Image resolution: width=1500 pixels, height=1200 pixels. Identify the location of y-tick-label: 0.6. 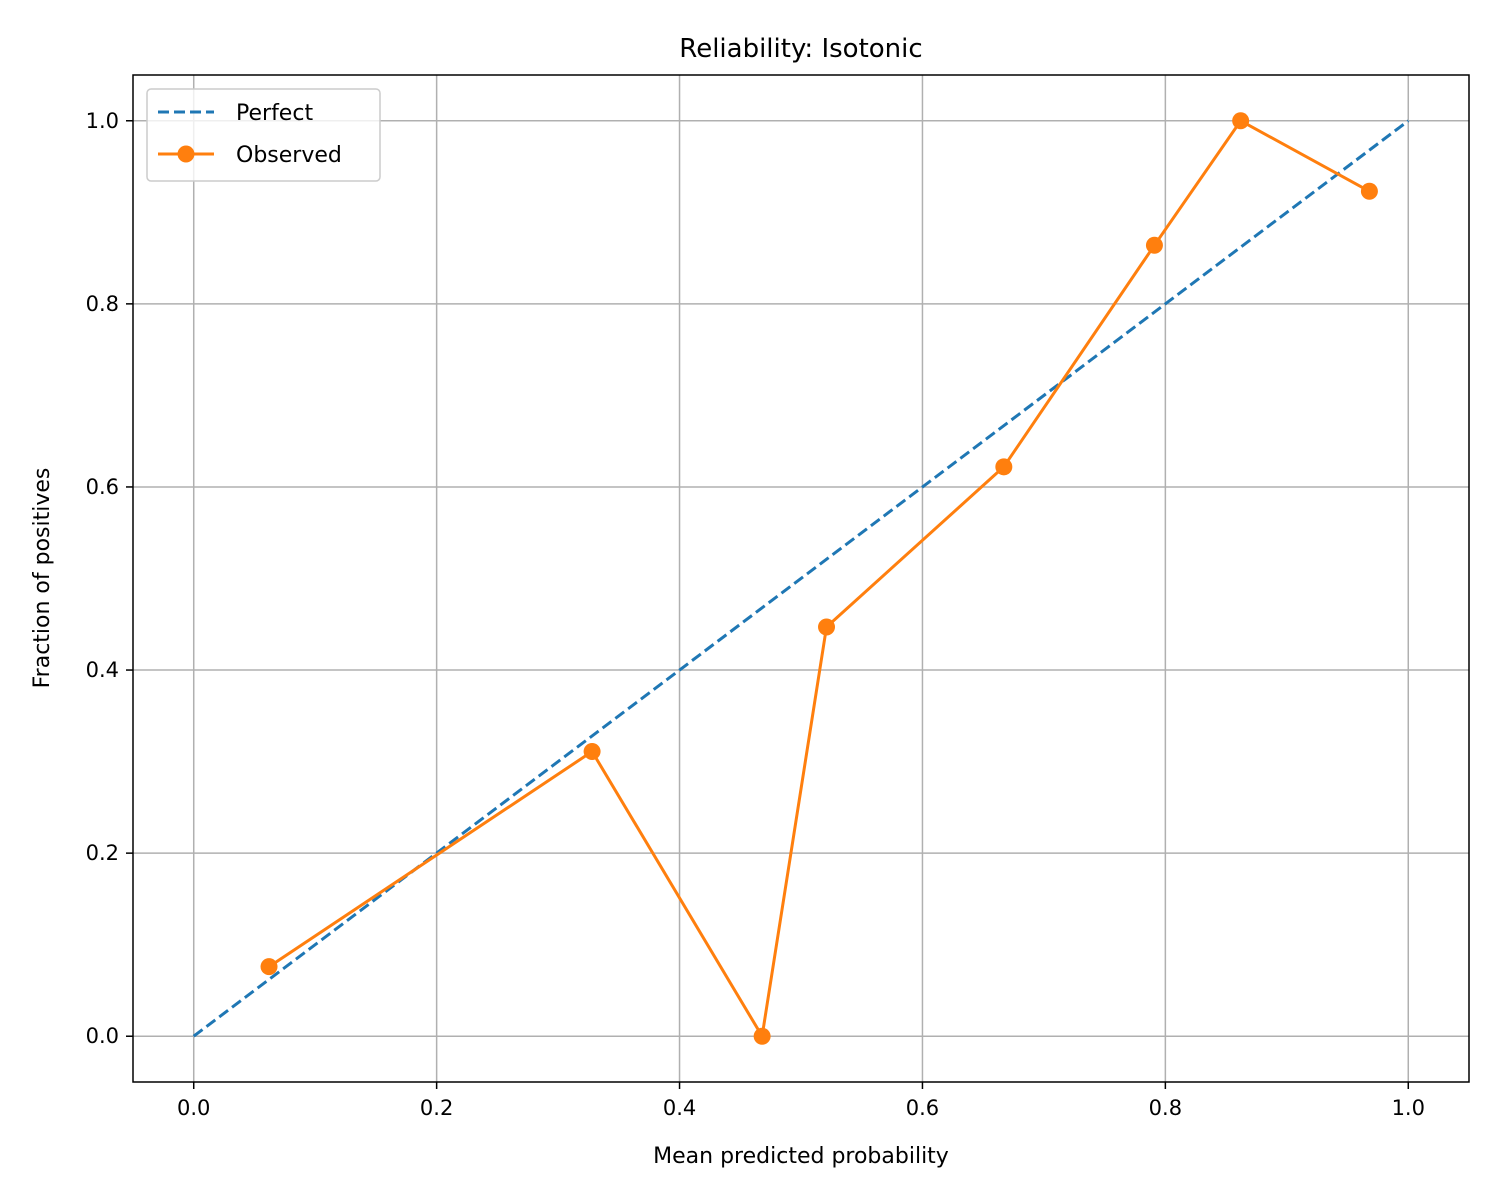
(102, 487).